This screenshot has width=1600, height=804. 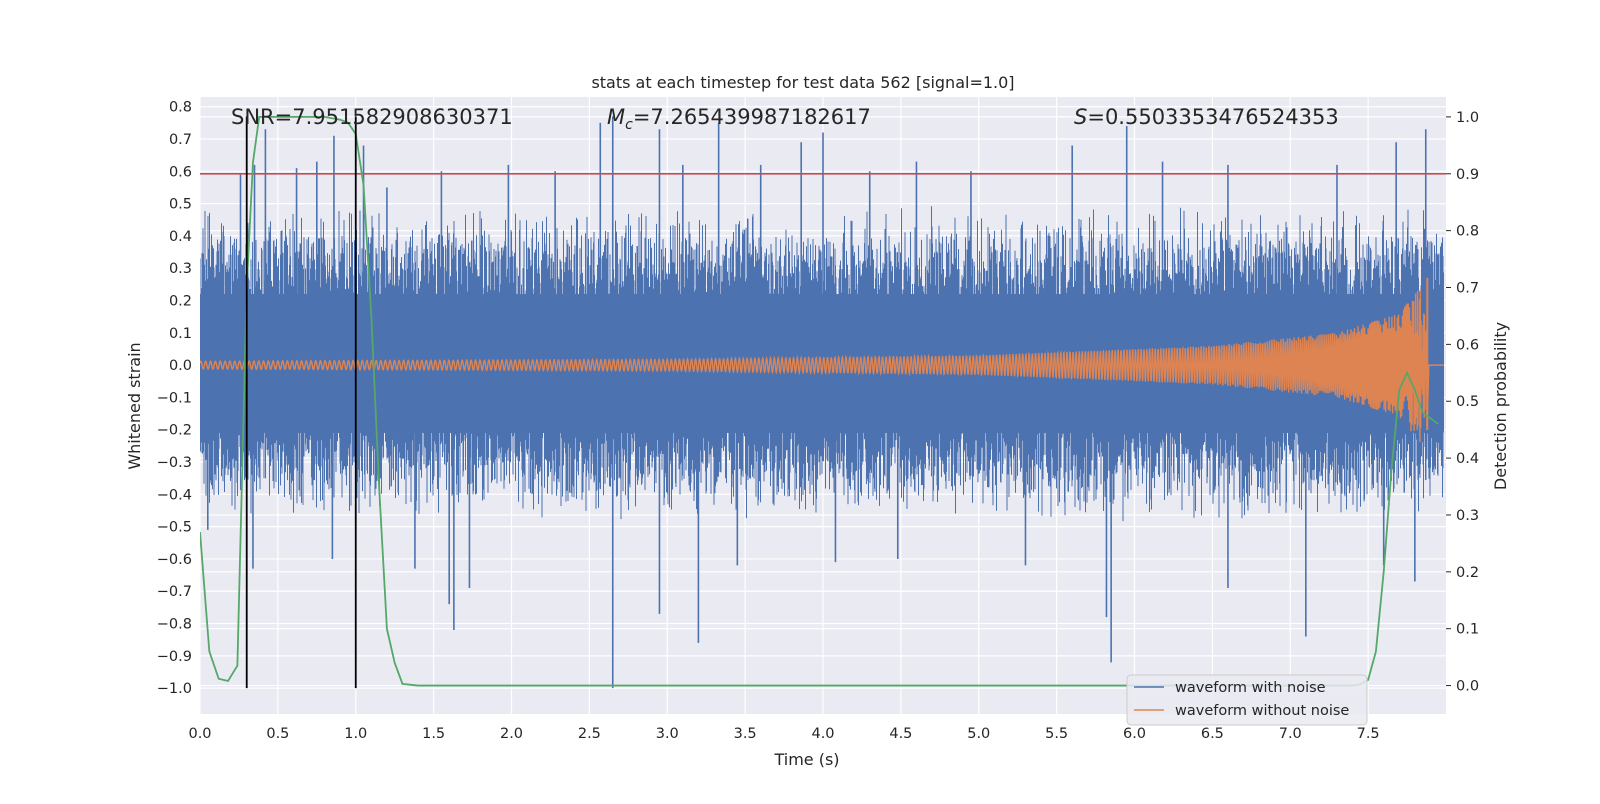 I want to click on right-axis-ticks: 1.0 0.9 0.8 0.7 0.6 0.5 0.4 0.3 0.2 0.1 0.0, so click(x=1462, y=402).